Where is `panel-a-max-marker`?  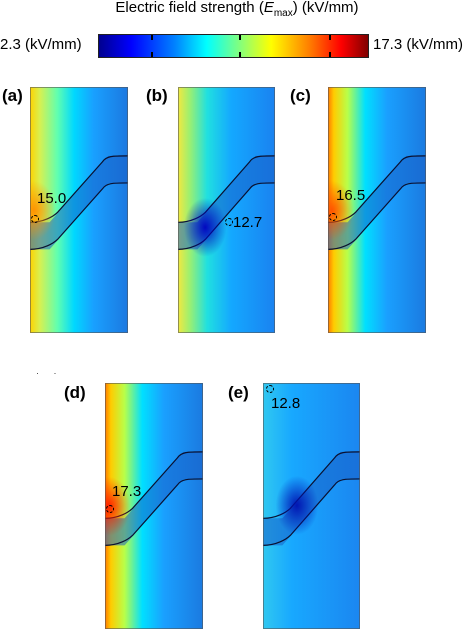
panel-a-max-marker is located at coordinates (35, 219).